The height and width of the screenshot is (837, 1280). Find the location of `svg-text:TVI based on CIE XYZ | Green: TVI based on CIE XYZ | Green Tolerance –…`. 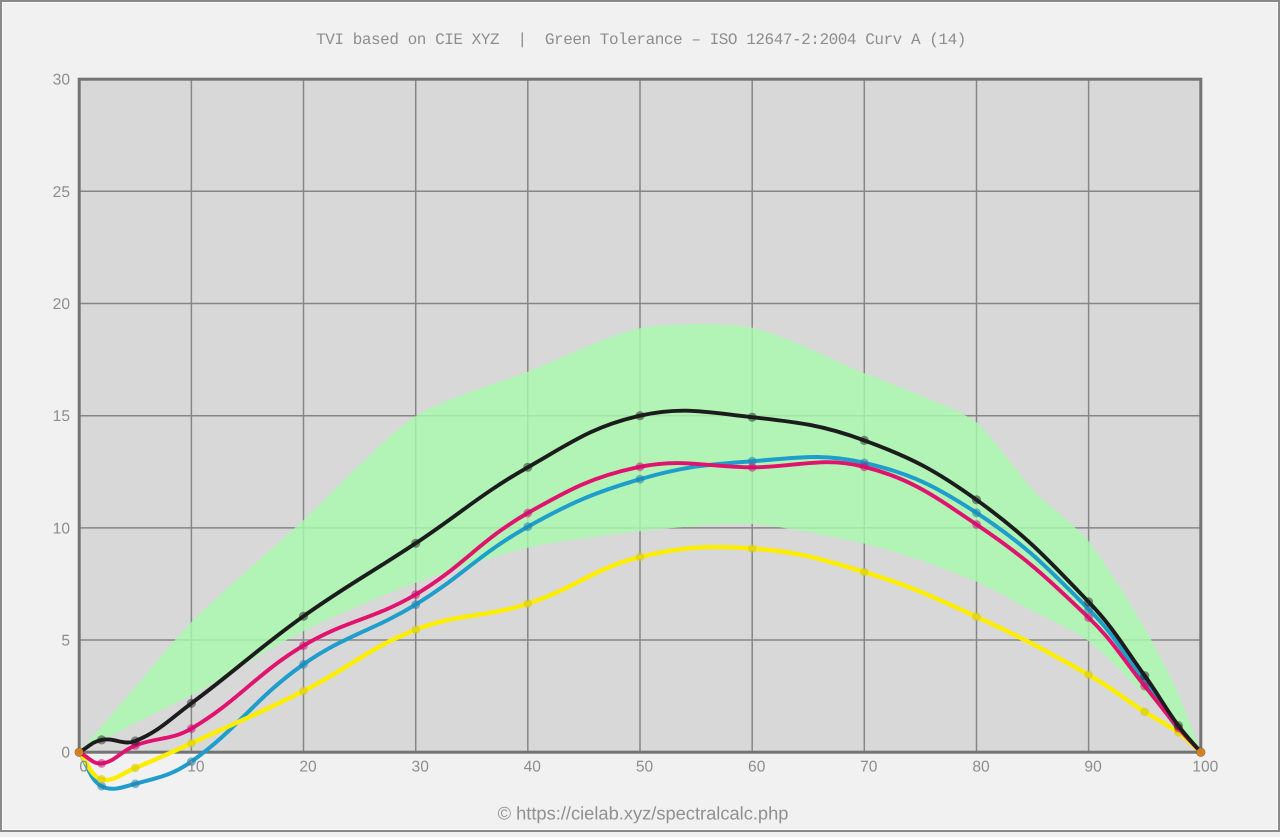

svg-text:TVI based on CIE XYZ | Green: TVI based on CIE XYZ | Green Tolerance –… is located at coordinates (641, 40).